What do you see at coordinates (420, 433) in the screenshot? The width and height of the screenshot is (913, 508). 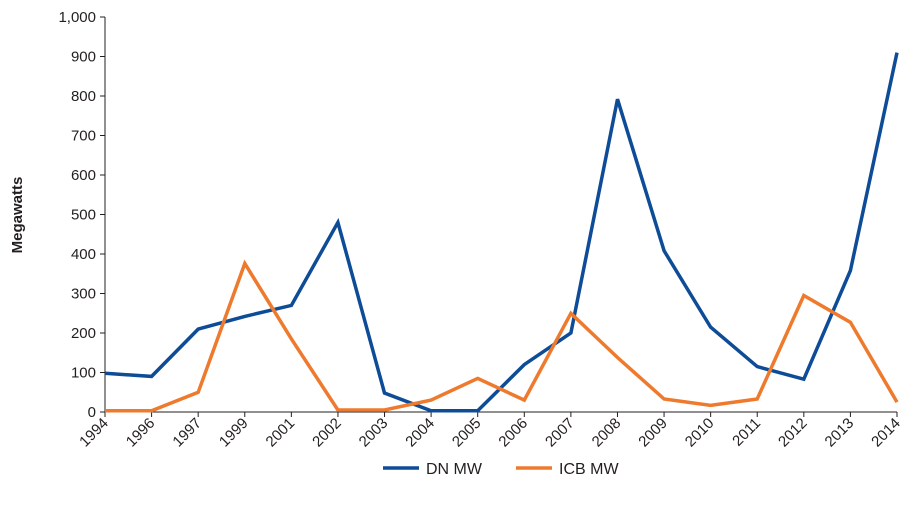 I see `x-tick-label: 2004` at bounding box center [420, 433].